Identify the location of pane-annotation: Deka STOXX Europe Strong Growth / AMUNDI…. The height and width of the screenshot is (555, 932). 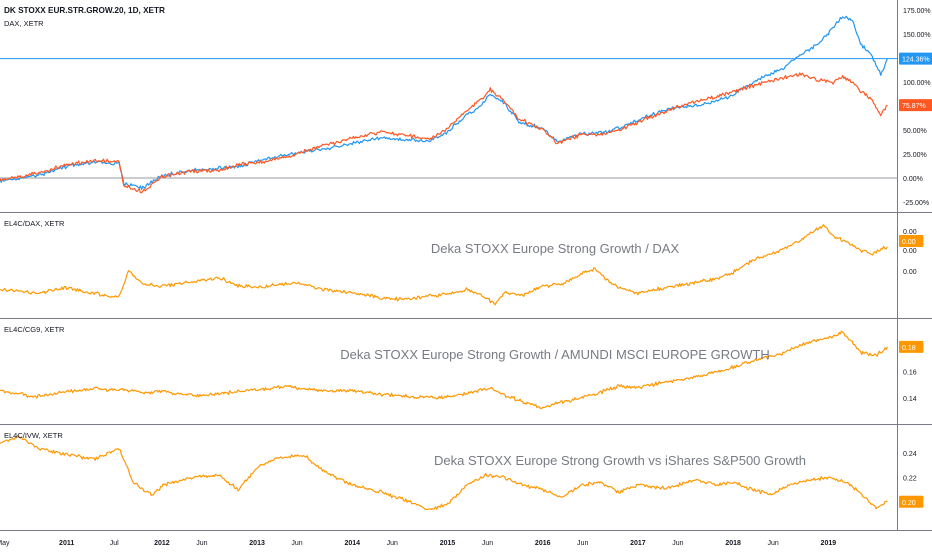
(555, 354).